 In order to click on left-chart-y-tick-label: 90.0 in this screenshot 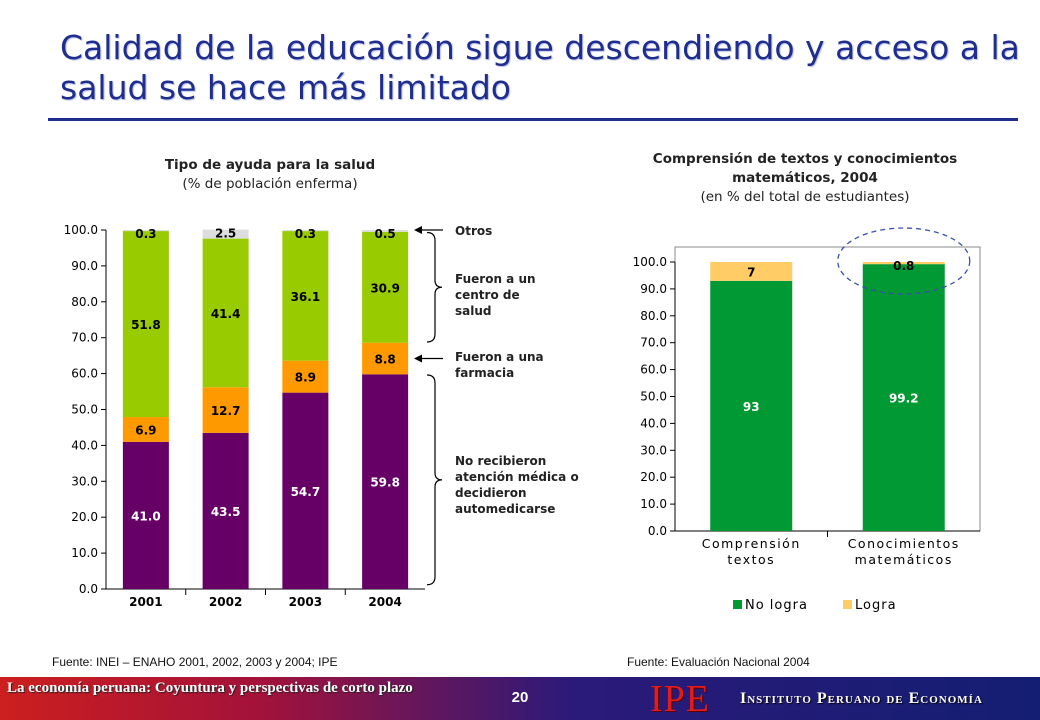, I will do `click(84, 266)`.